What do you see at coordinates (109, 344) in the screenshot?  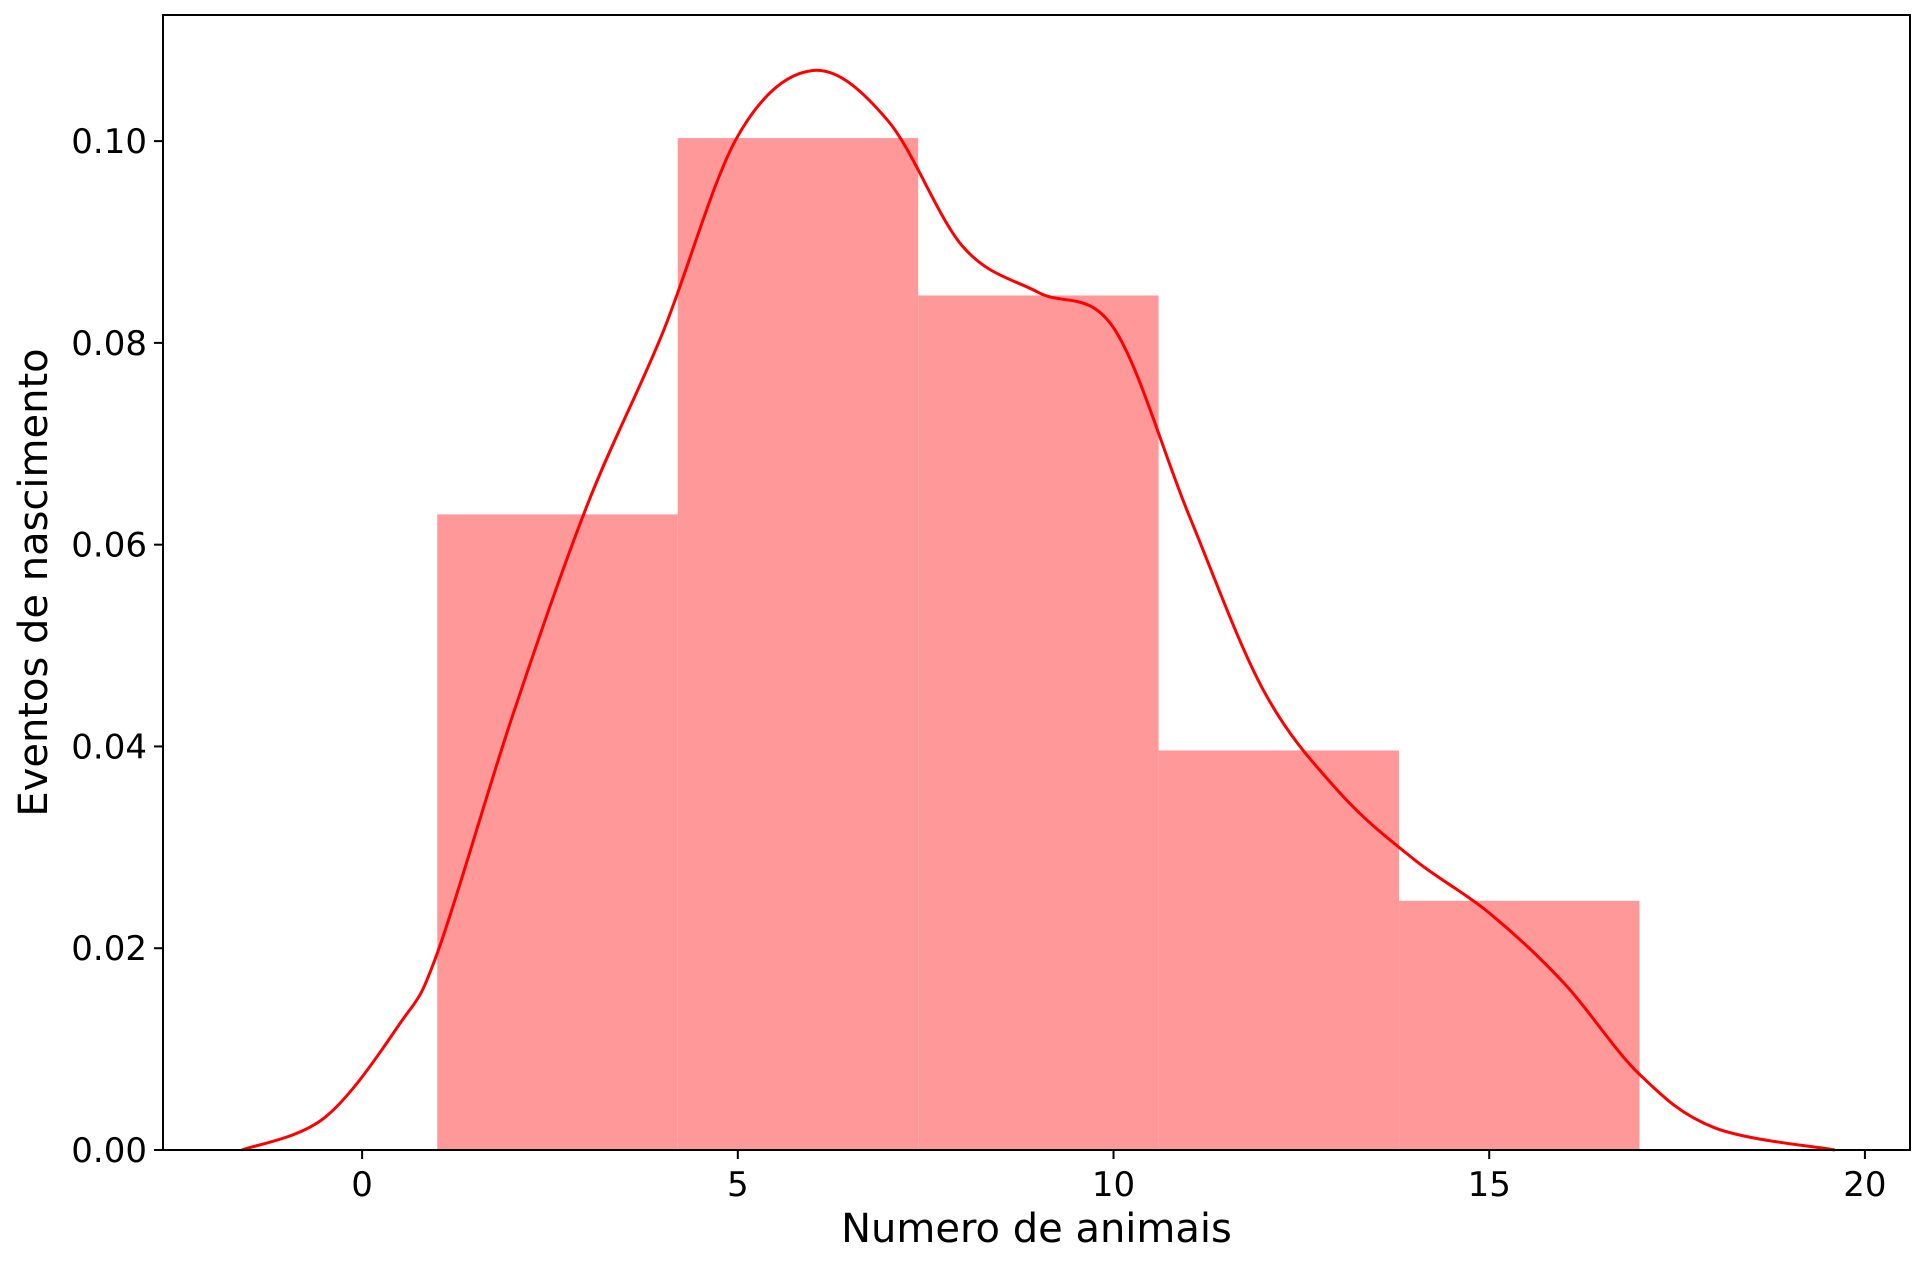 I see `y-tick-label: 0.08` at bounding box center [109, 344].